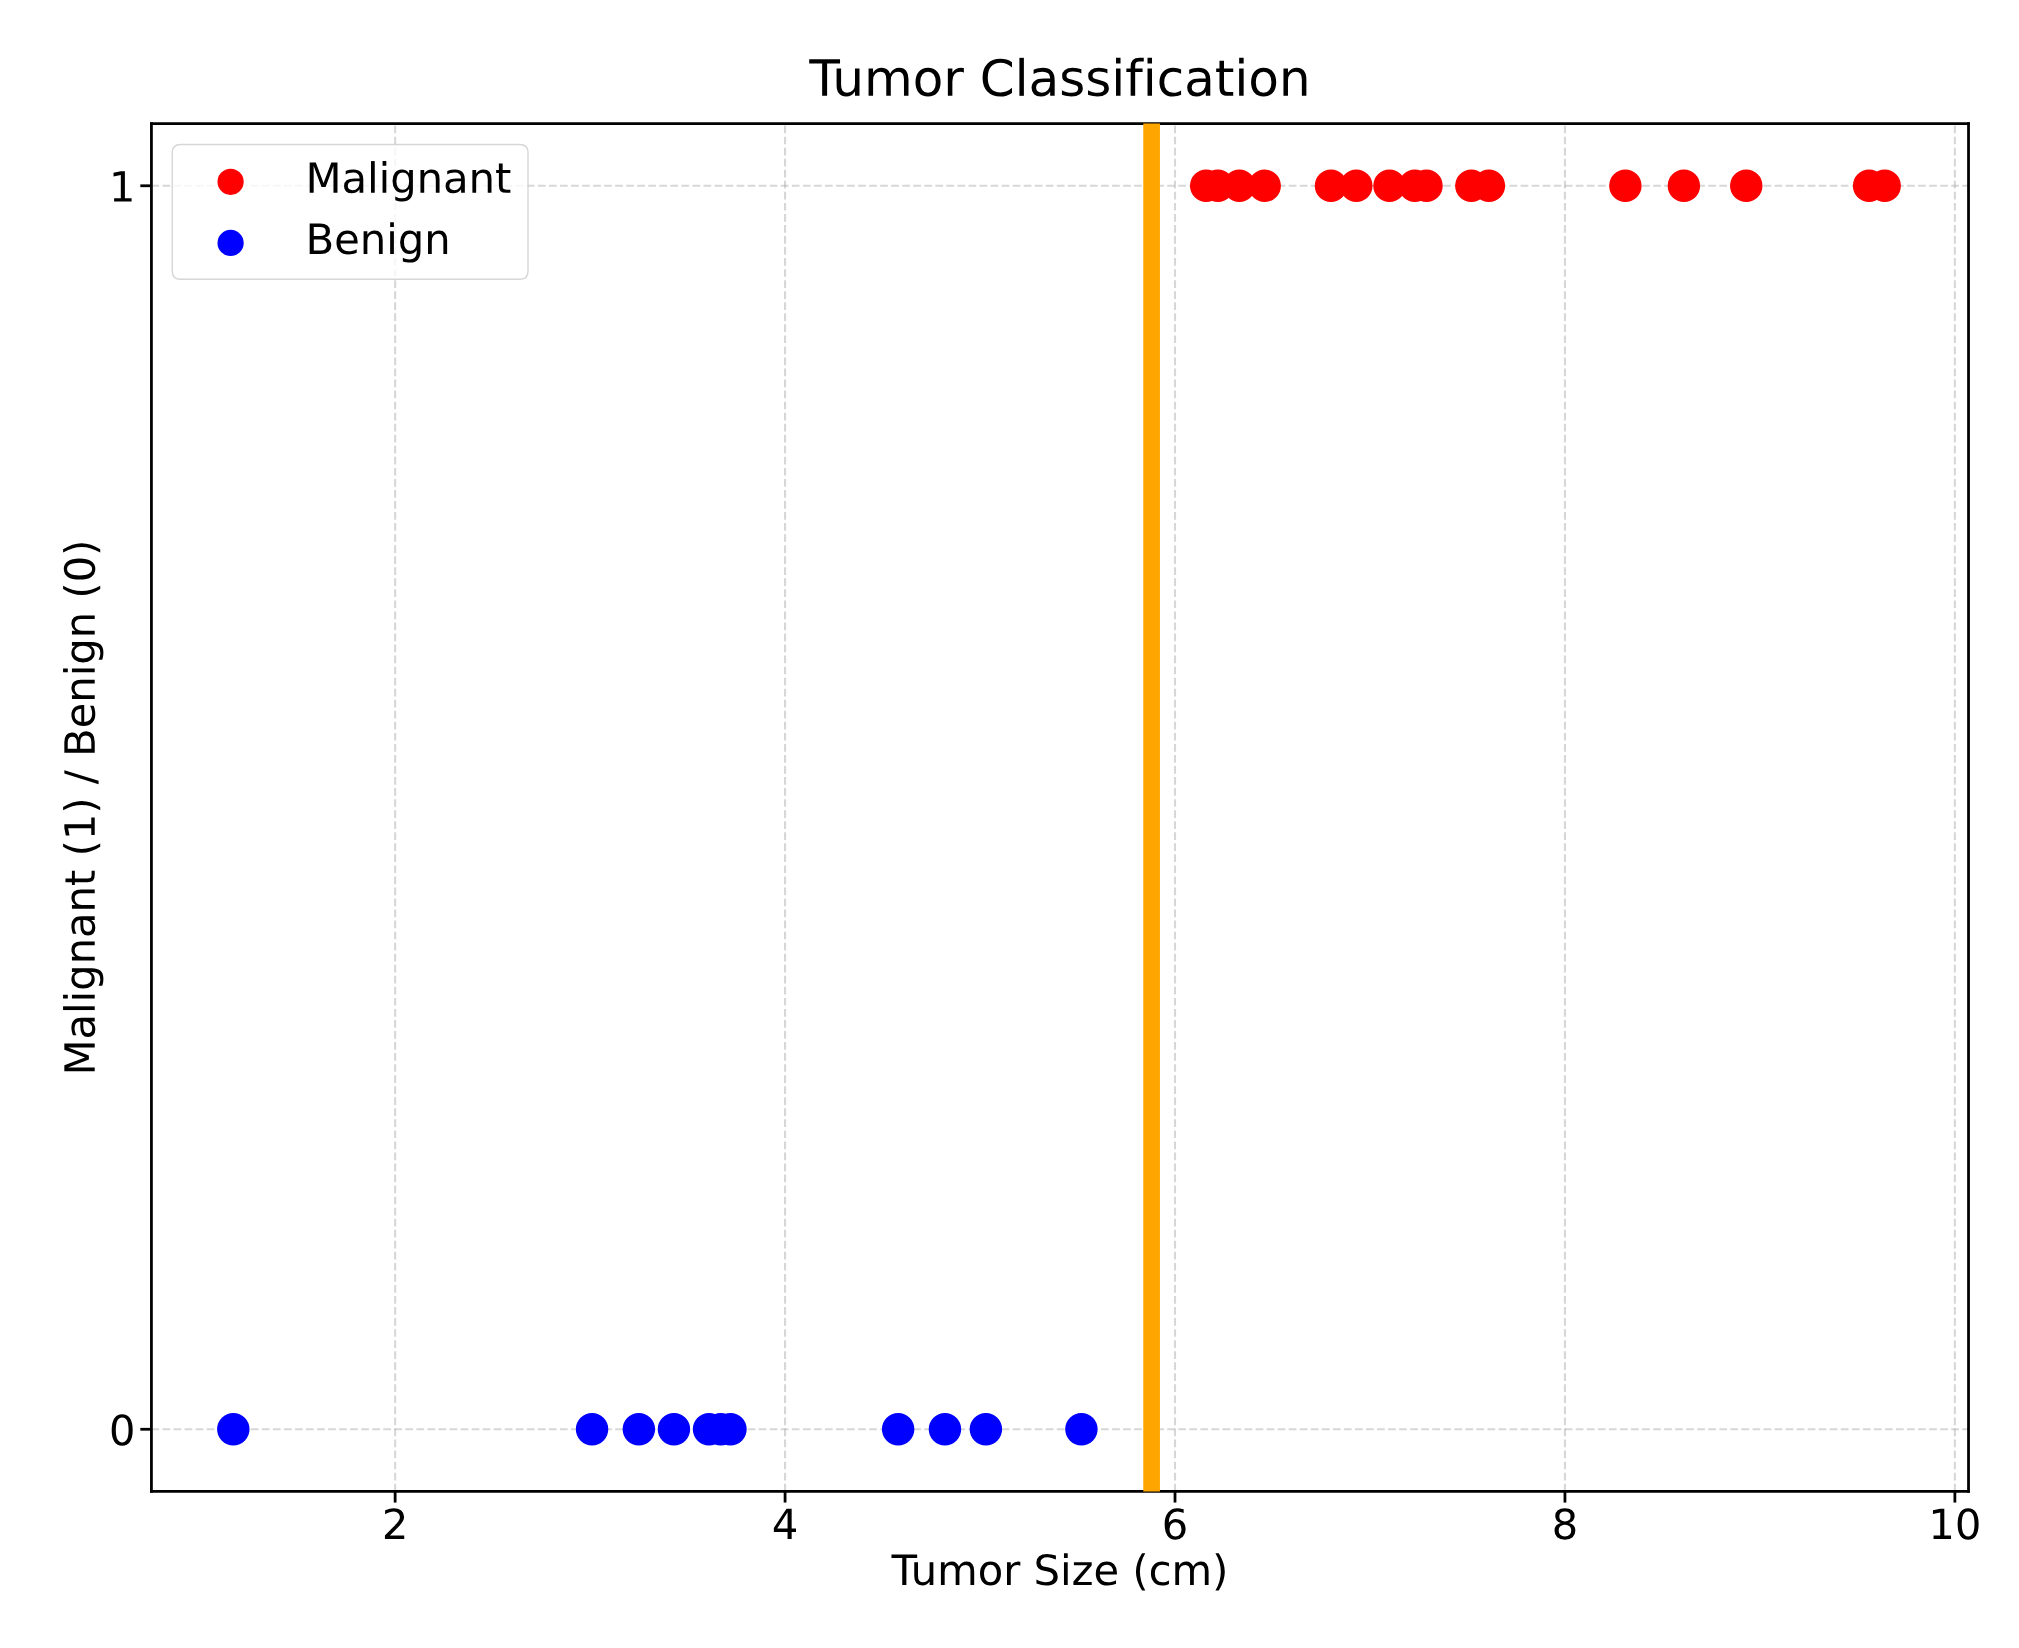  Describe the element at coordinates (1058, 77) in the screenshot. I see `chart-title: Tumor Classification` at that location.